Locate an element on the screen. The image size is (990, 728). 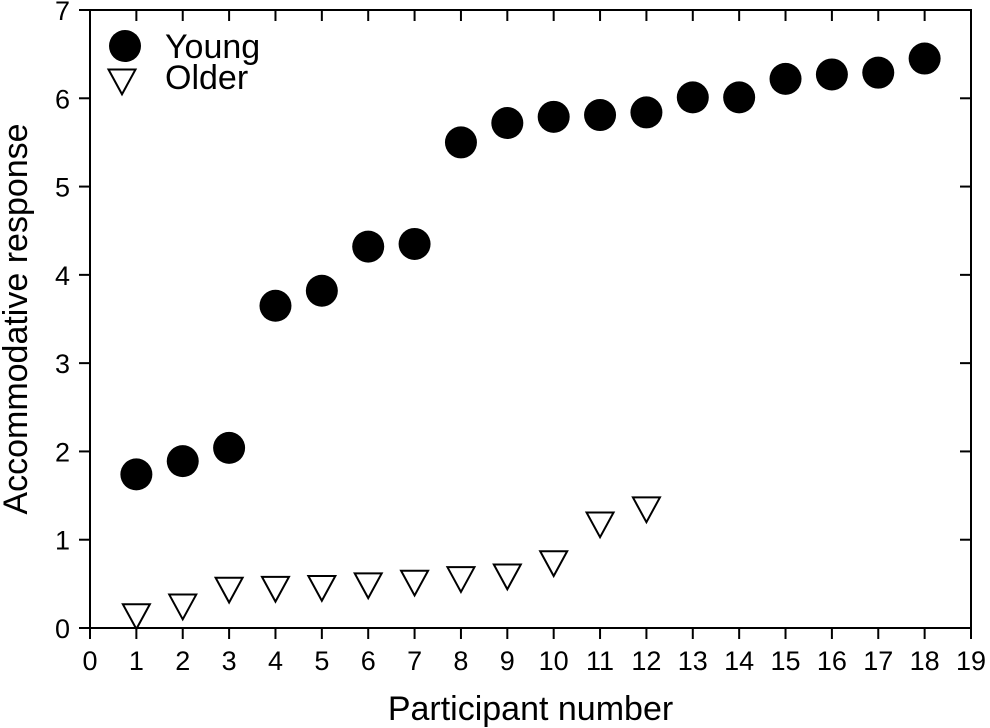
y-tick-label: 2 is located at coordinates (62, 452).